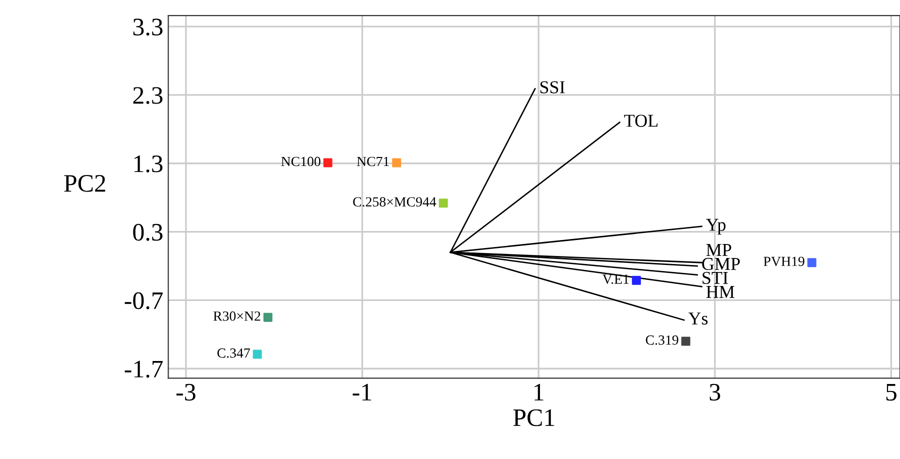 Image resolution: width=900 pixels, height=459 pixels. I want to click on series-label: GMP, so click(721, 264).